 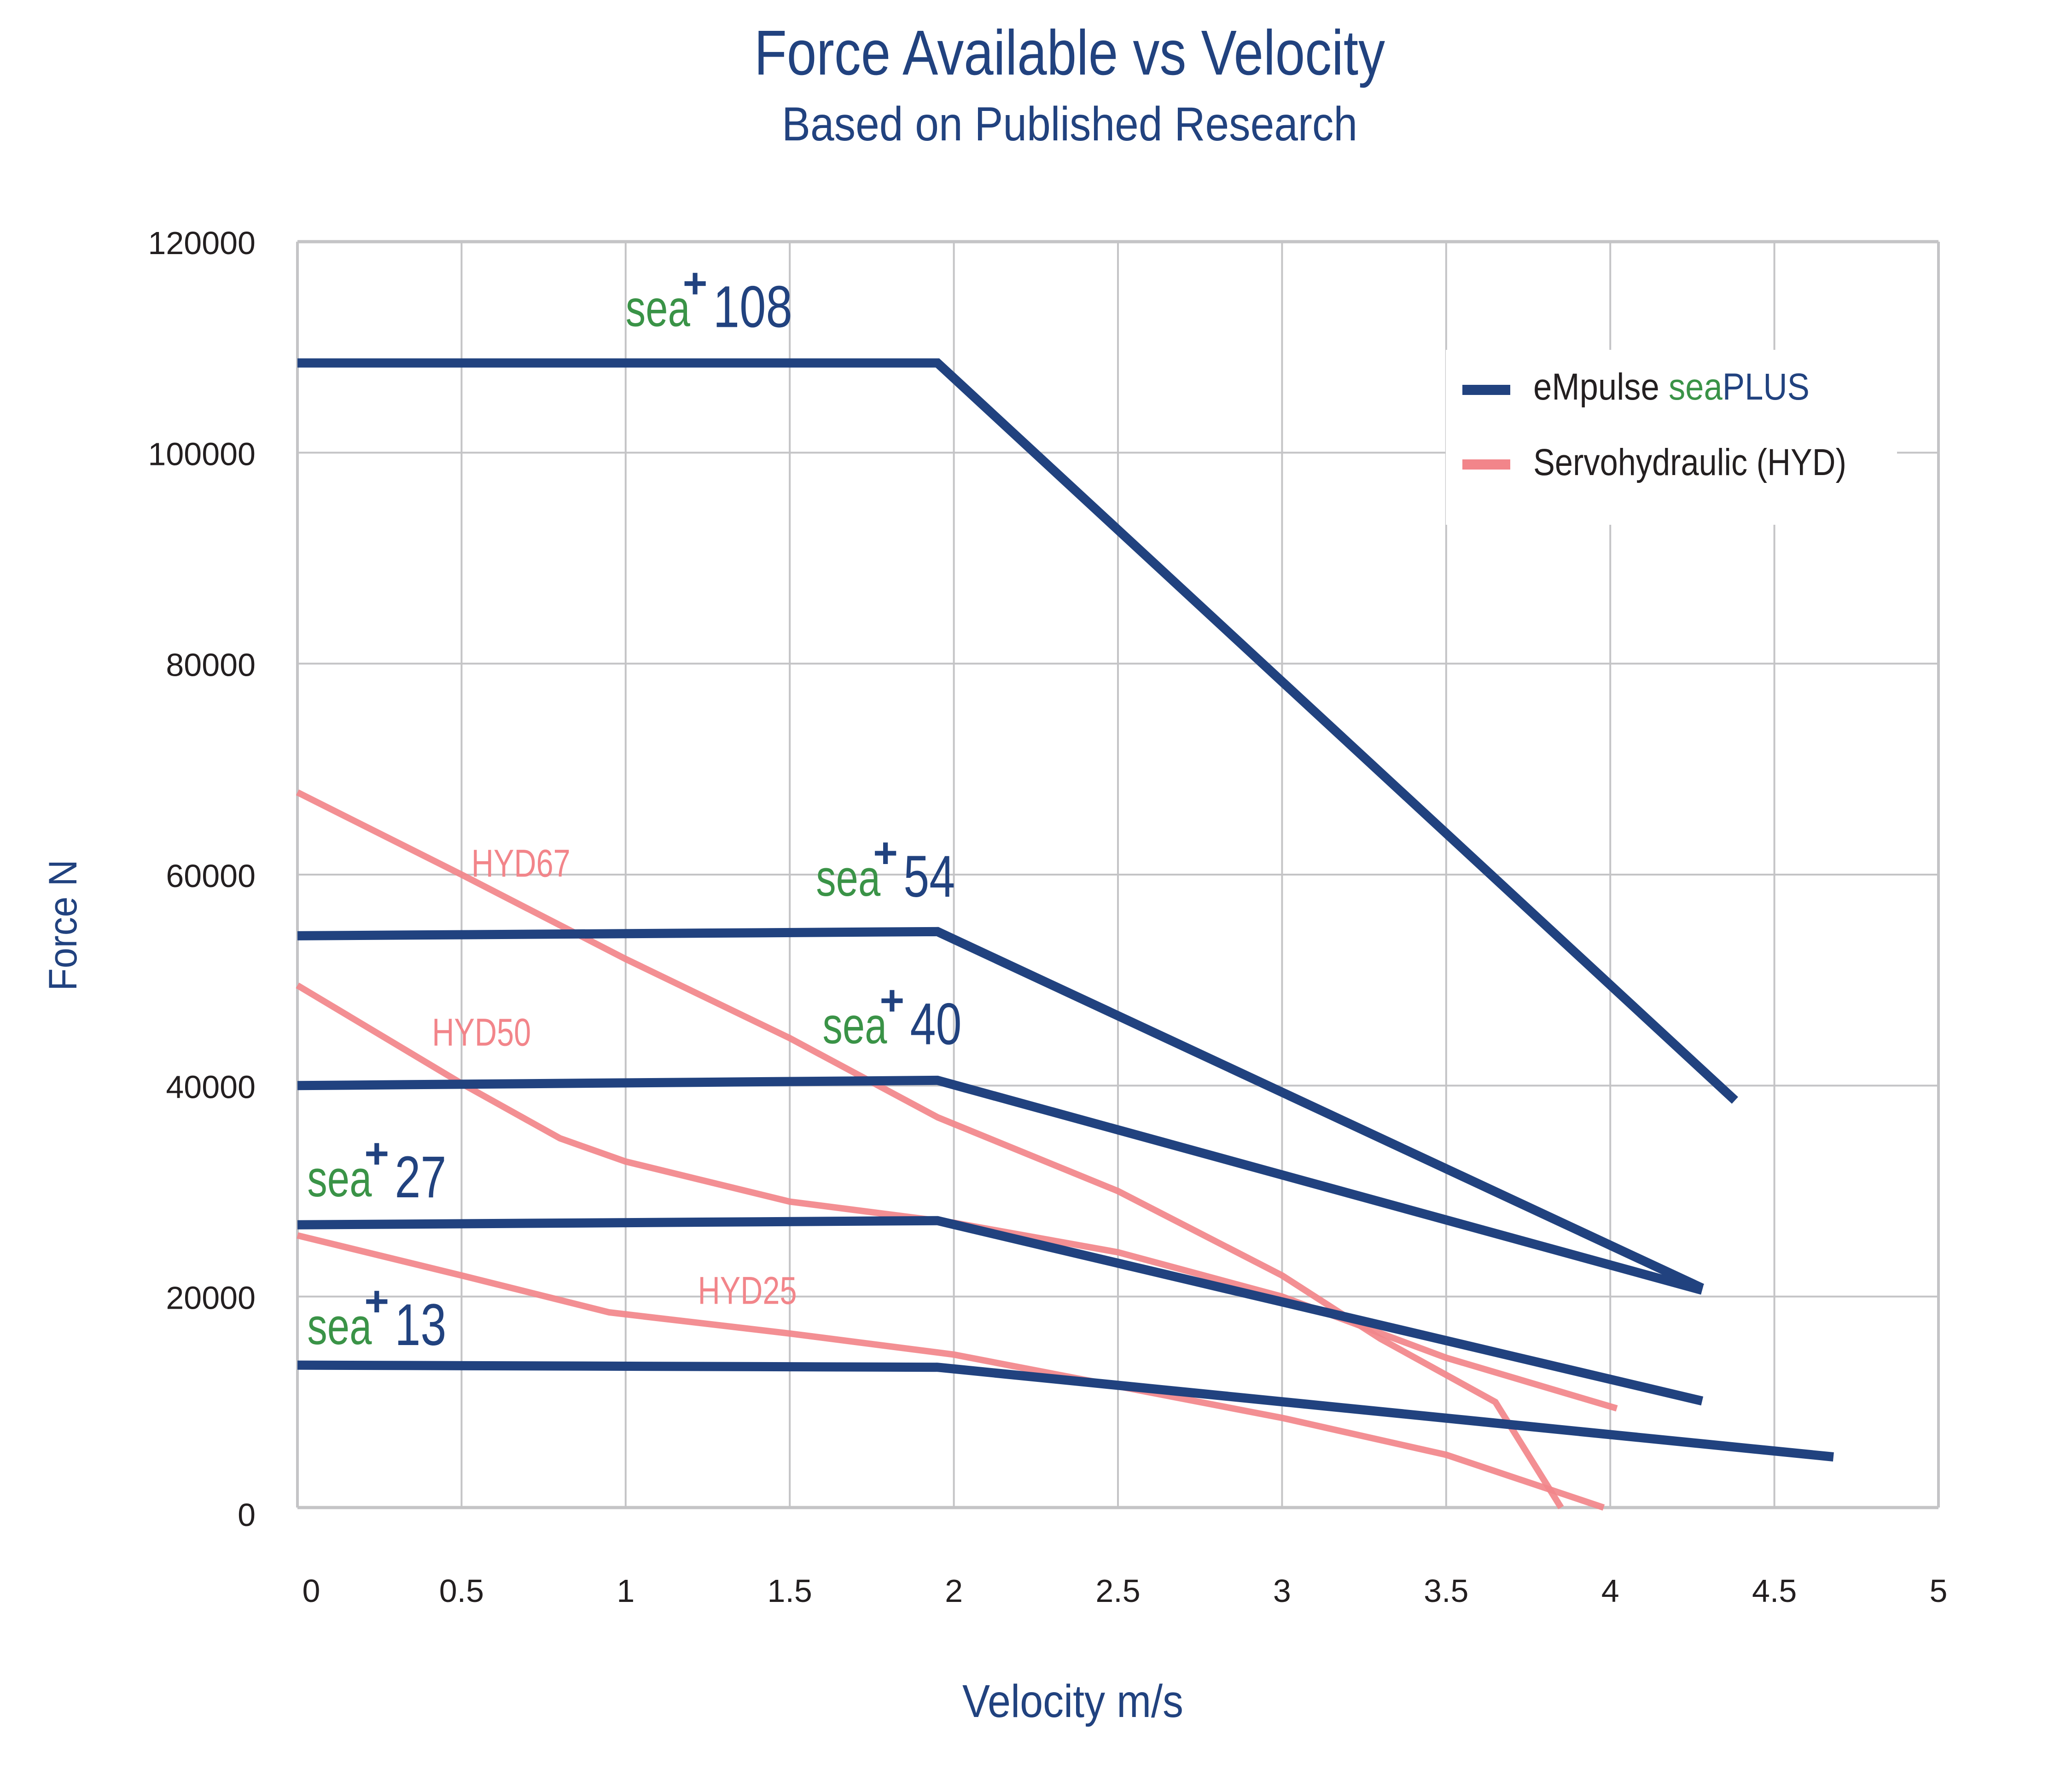 I want to click on y-tick-label: 100000, so click(x=202, y=454).